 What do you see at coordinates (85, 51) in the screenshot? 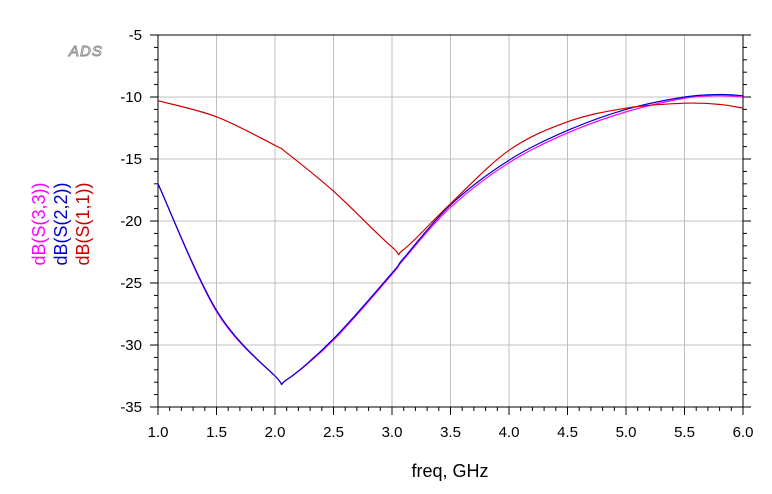
I see `ads-watermark: ADS` at bounding box center [85, 51].